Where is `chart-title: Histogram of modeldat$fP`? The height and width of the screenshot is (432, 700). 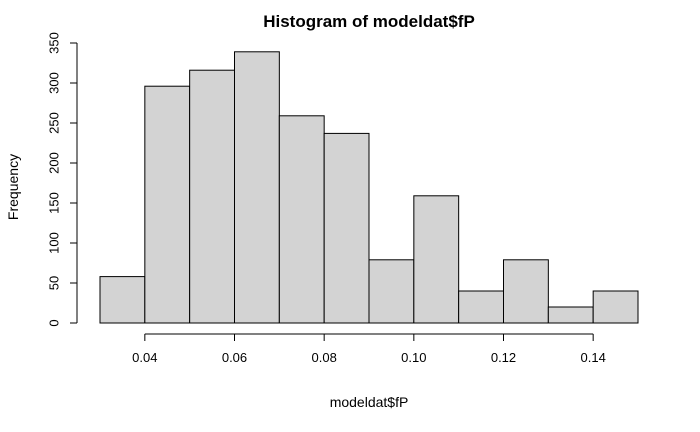 chart-title: Histogram of modeldat$fP is located at coordinates (369, 21).